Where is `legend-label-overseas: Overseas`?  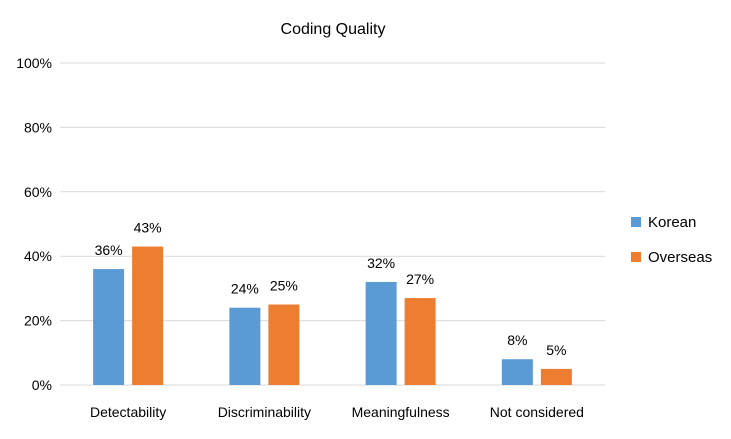 legend-label-overseas: Overseas is located at coordinates (680, 257).